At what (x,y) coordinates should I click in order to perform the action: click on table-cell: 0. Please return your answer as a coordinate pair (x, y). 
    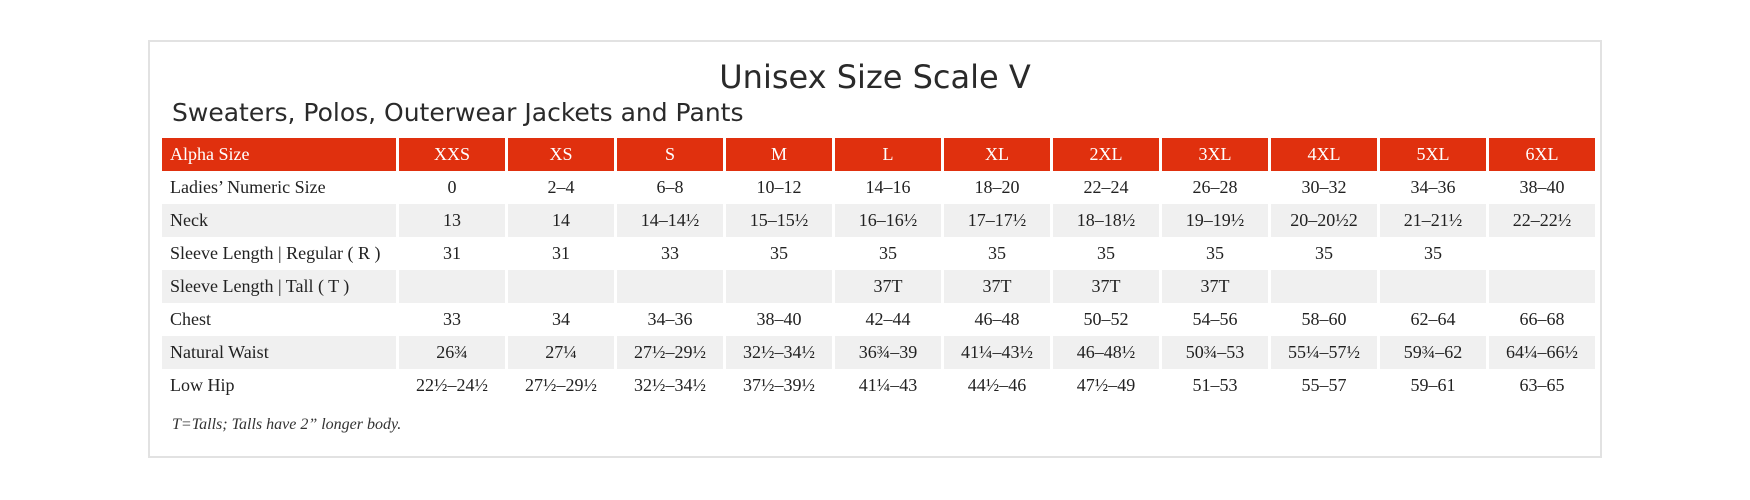
    Looking at the image, I should click on (450, 187).